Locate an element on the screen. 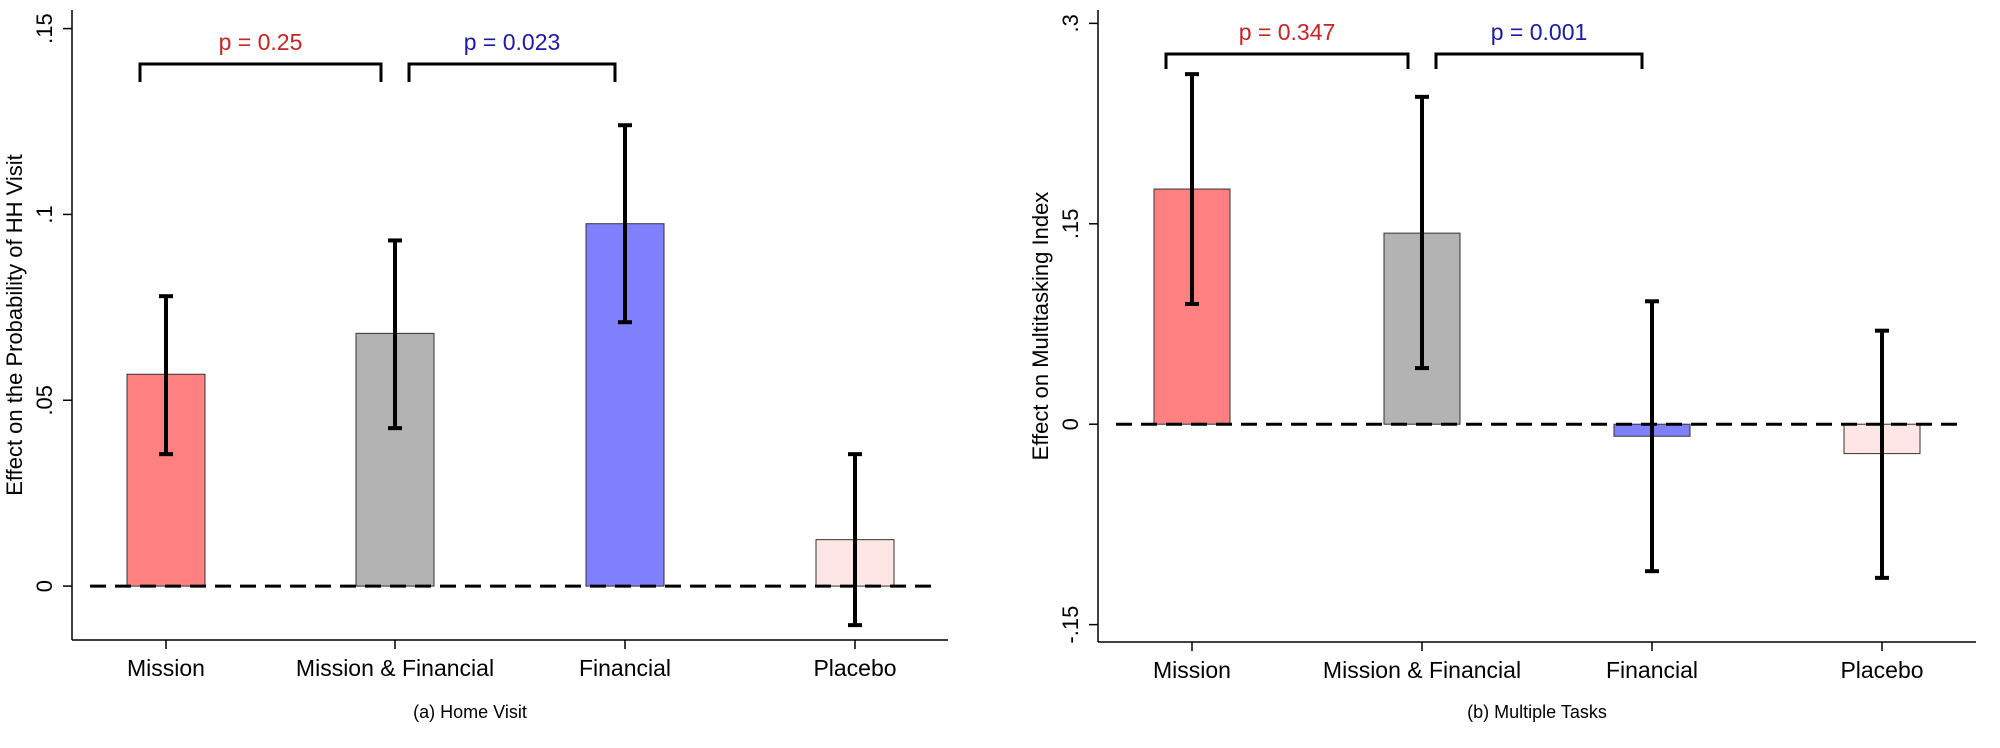 This screenshot has width=2000, height=748. p-value-label: p = 0.023 is located at coordinates (512, 42).